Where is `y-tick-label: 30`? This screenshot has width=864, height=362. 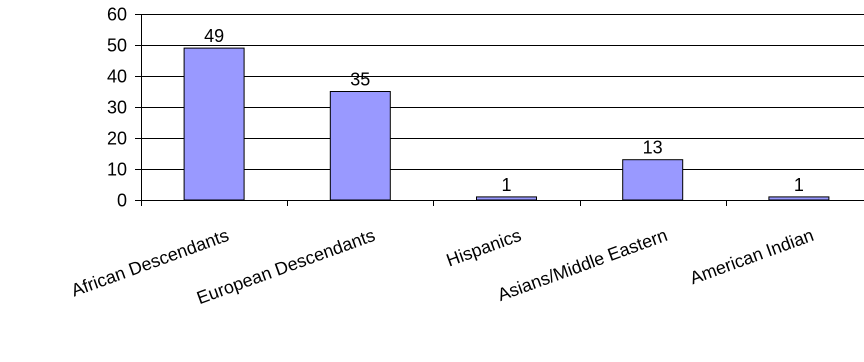 y-tick-label: 30 is located at coordinates (117, 108).